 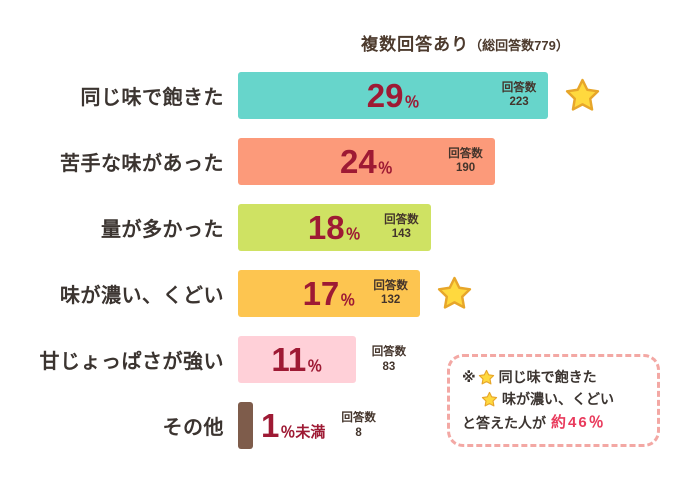 I want to click on bar-fill: 29 ％ 回答数 223, so click(x=393, y=95).